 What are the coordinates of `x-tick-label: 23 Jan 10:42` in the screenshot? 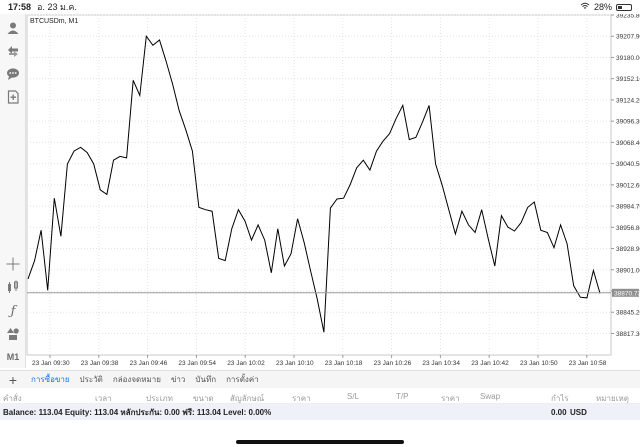 It's located at (490, 363).